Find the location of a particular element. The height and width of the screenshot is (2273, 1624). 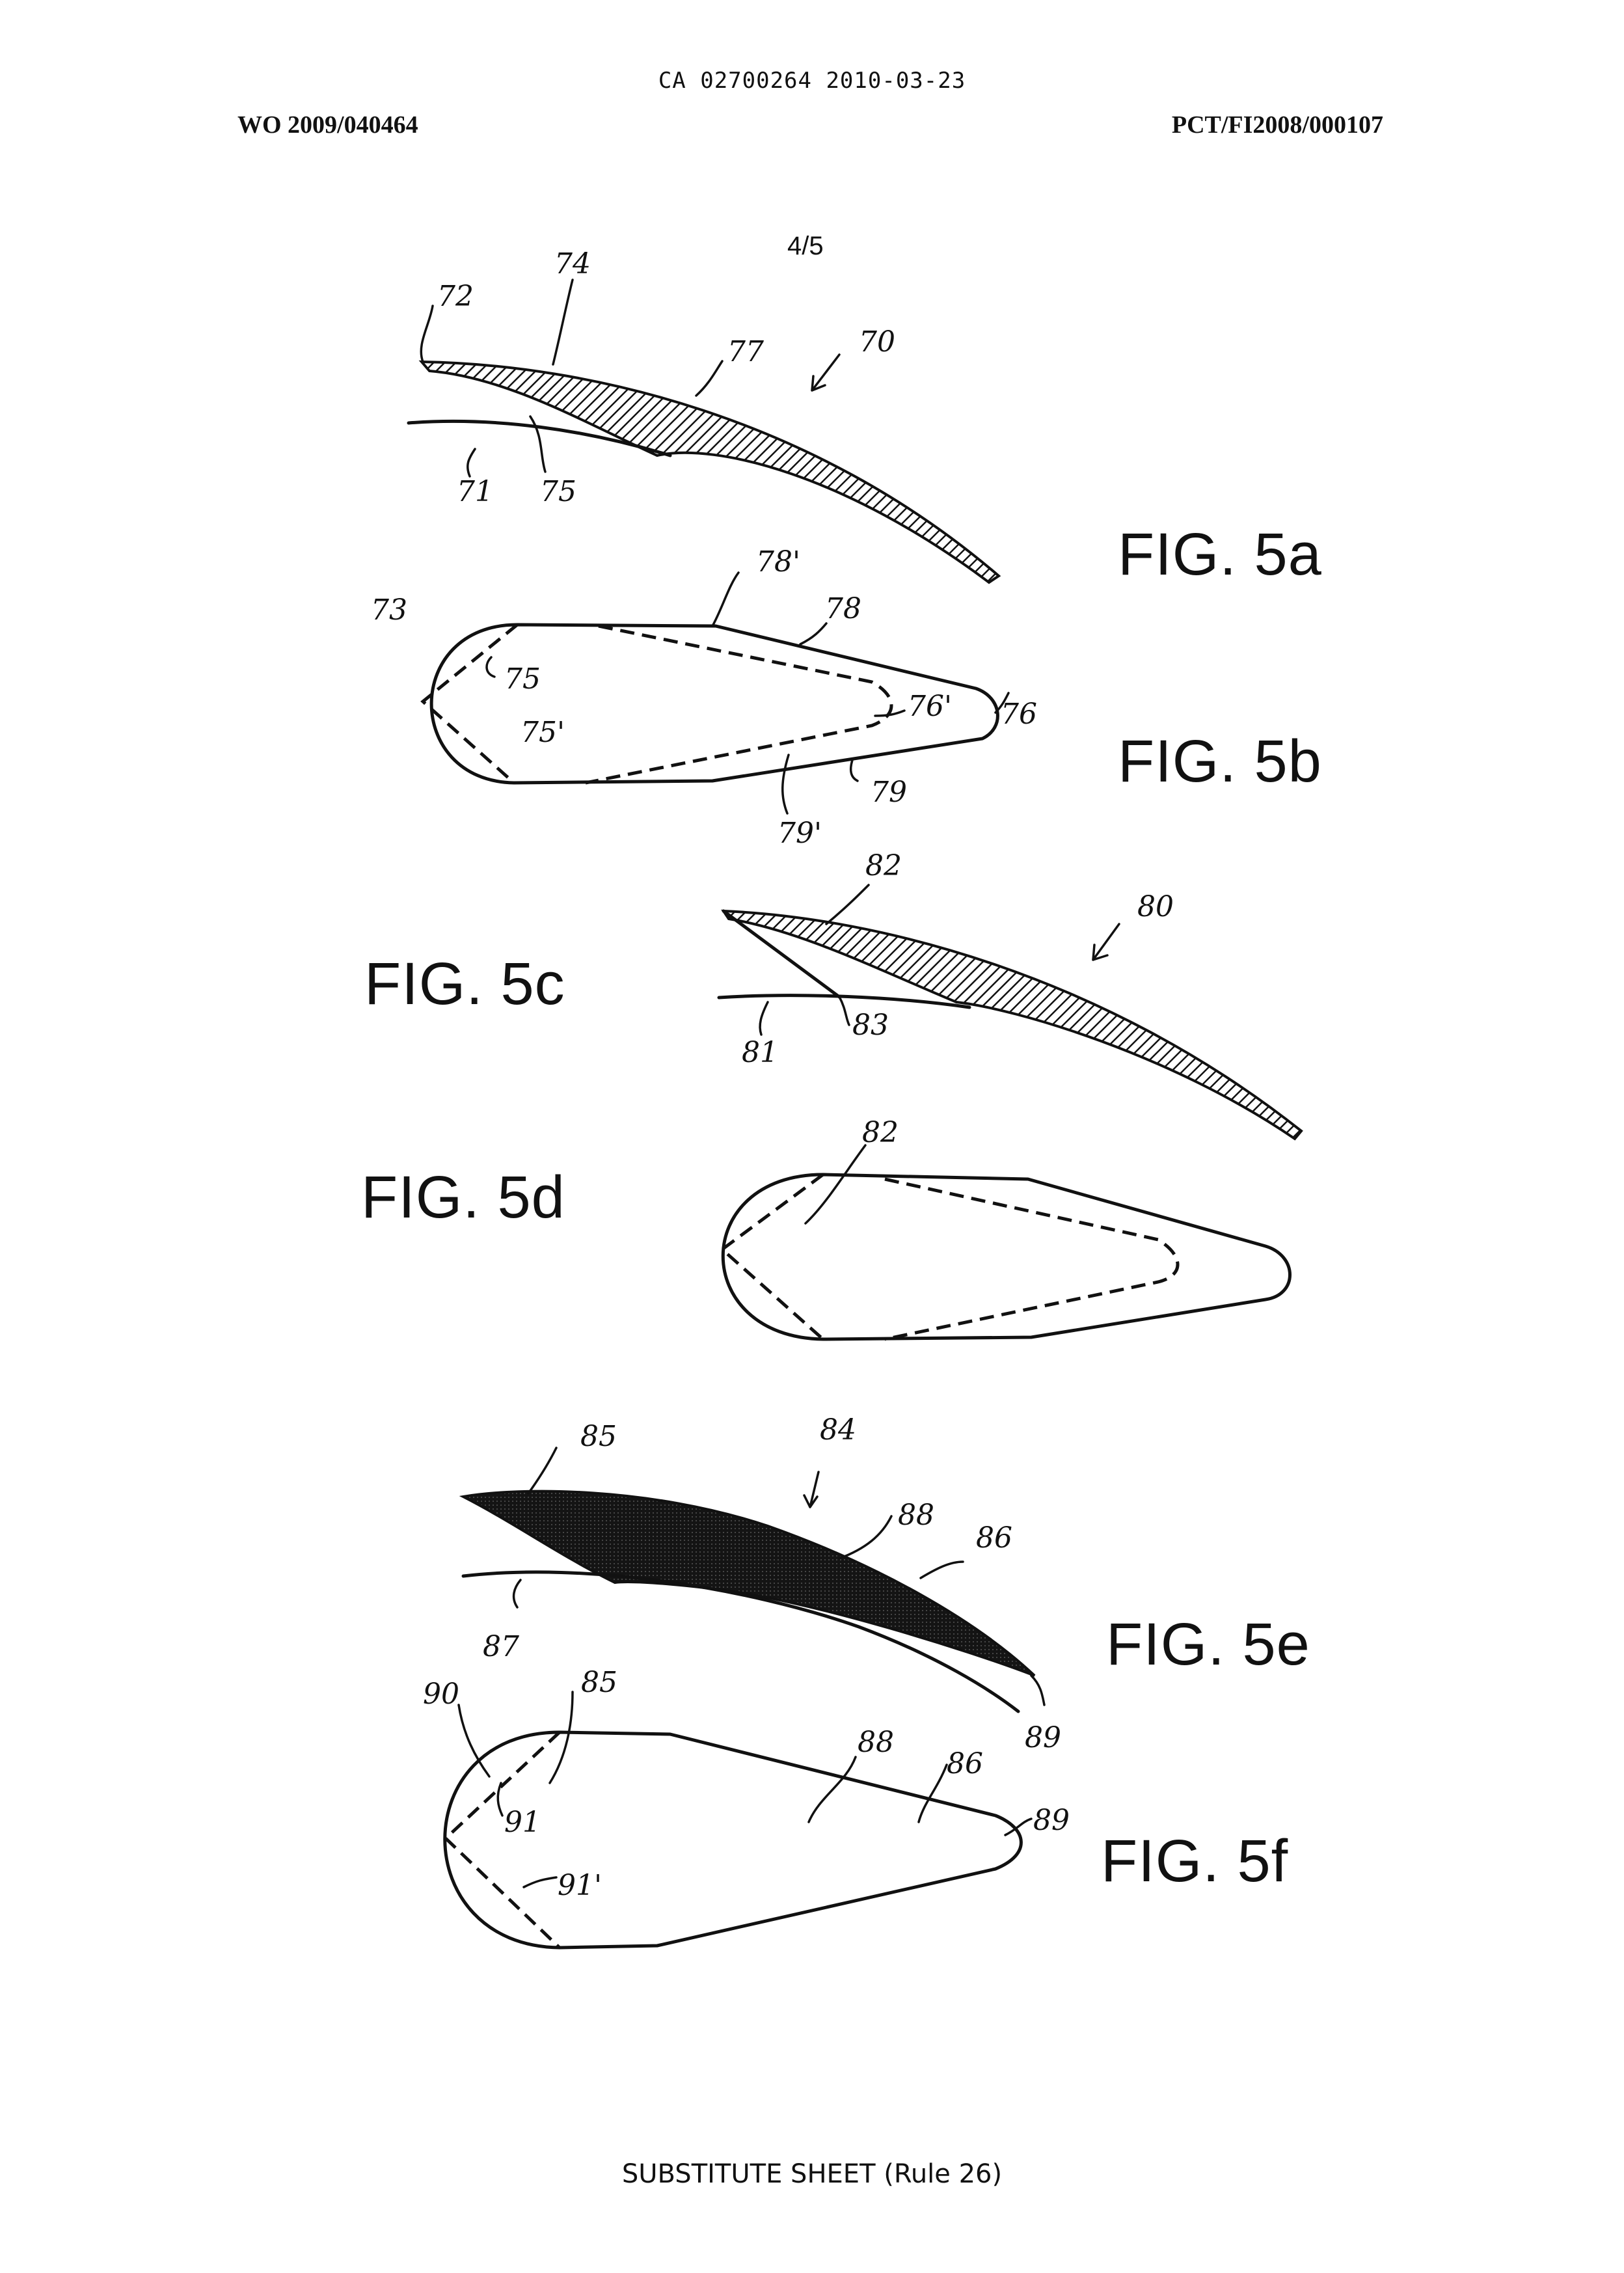

ref-82-b: 82 is located at coordinates (880, 1132).